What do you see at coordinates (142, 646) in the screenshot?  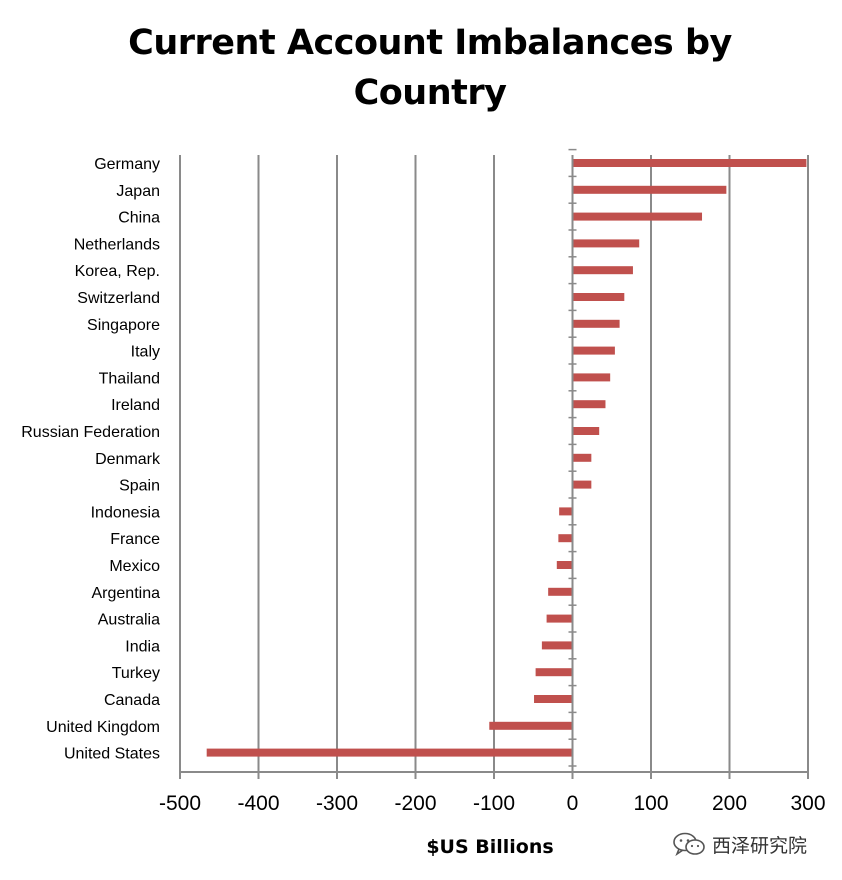 I see `category-label: India` at bounding box center [142, 646].